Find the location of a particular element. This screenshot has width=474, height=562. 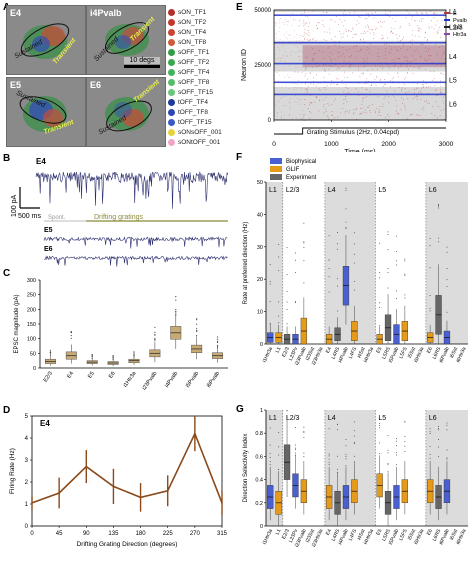

x-tick-label: E5 is located at coordinates (379, 350).